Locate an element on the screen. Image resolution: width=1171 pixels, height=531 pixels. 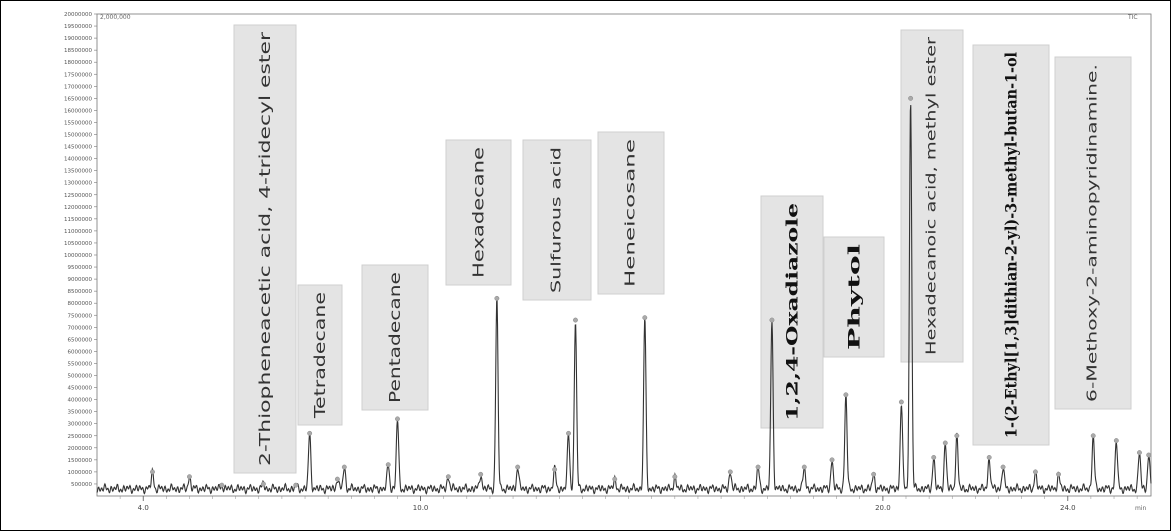
y-tick-label: 5000000 is located at coordinates (80, 377).